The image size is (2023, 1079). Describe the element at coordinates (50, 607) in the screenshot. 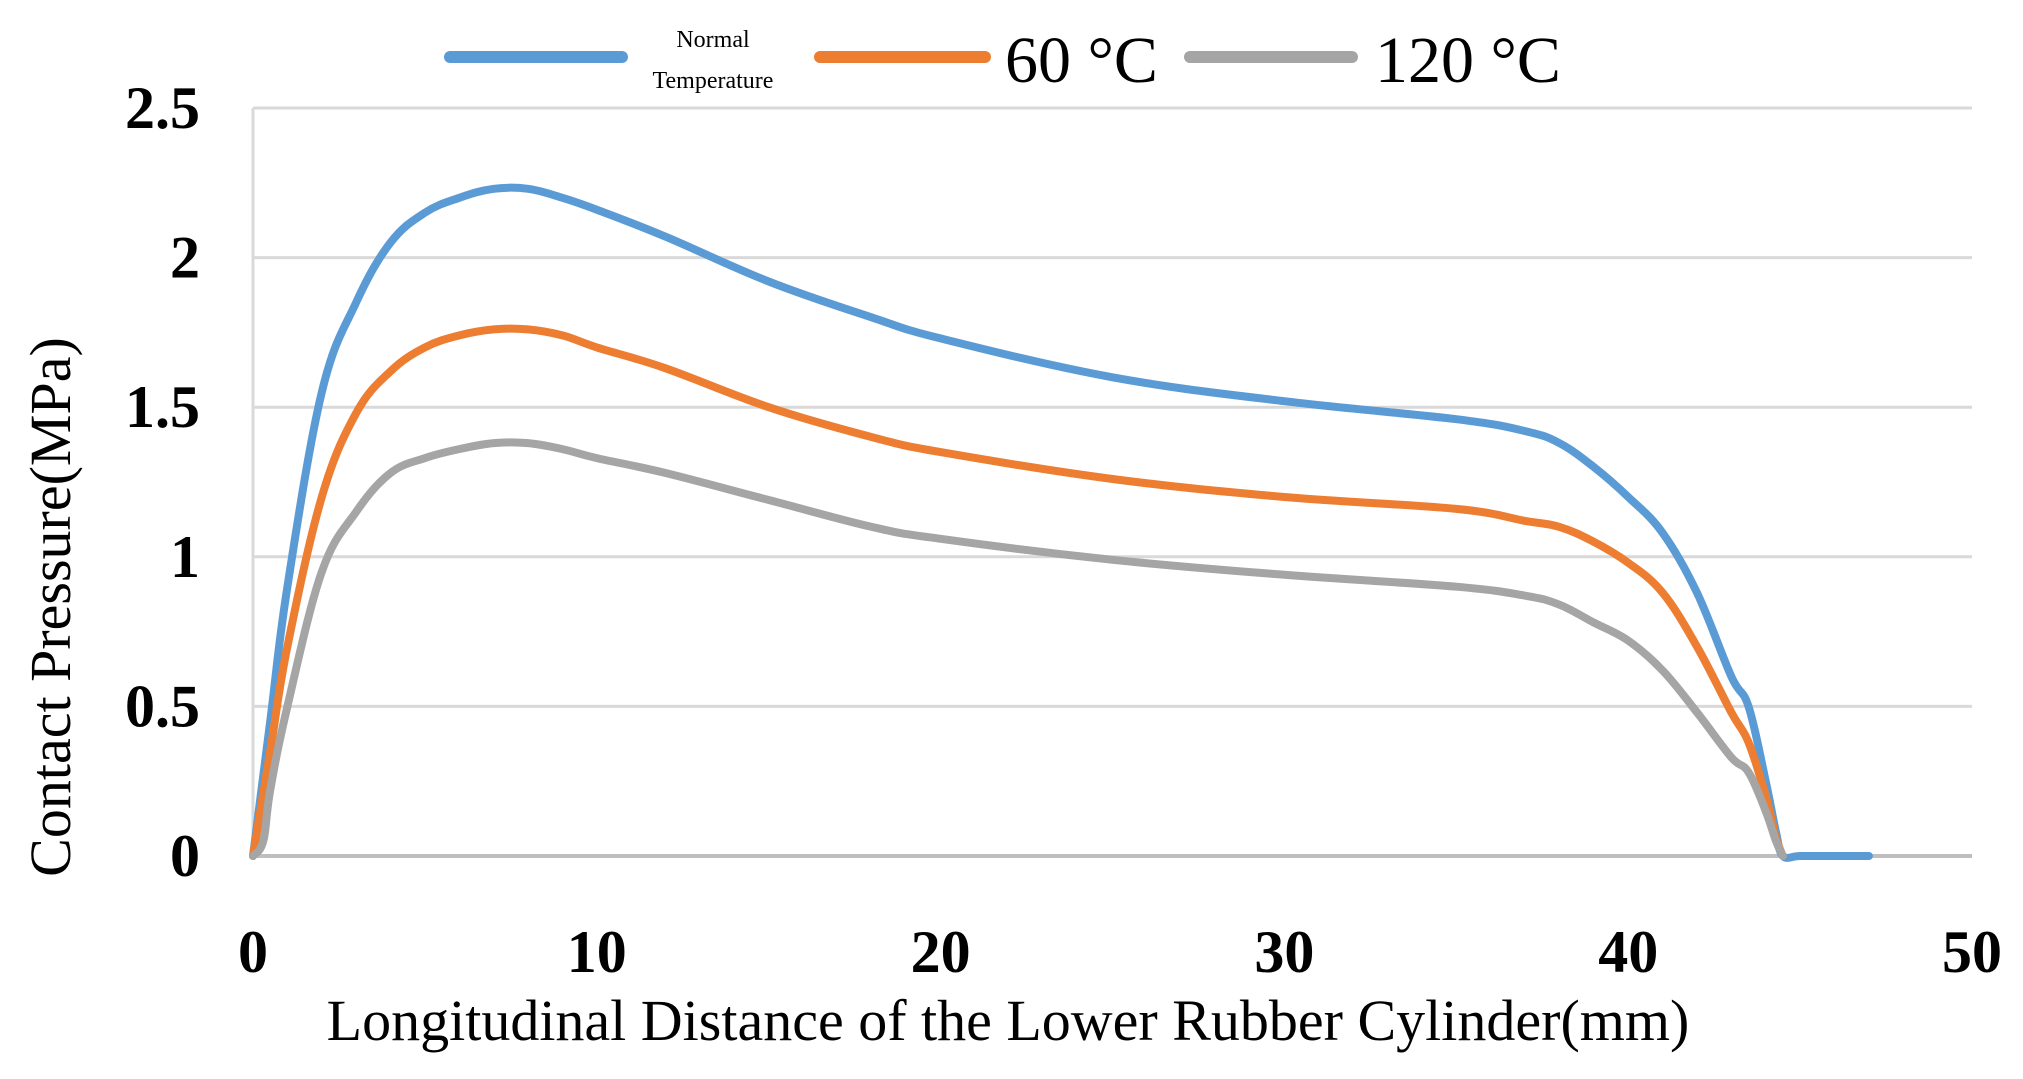

I see `y-axis-label: Contact Pressure(MPa)` at that location.